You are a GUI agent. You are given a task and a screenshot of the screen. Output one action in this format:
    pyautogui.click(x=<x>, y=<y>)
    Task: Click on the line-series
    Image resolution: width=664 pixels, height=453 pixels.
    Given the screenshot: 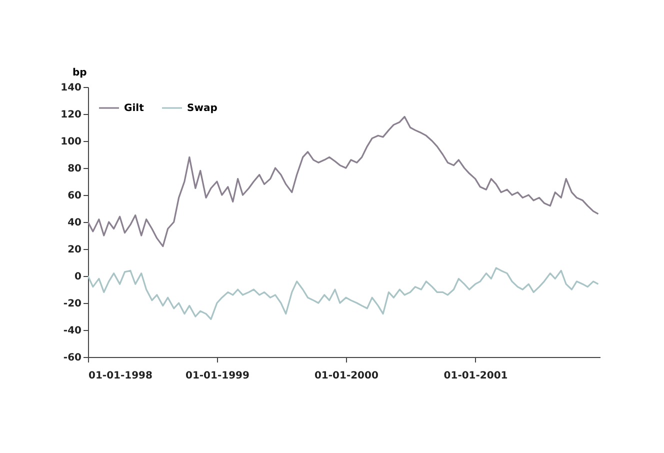 What is the action you would take?
    pyautogui.click(x=344, y=293)
    